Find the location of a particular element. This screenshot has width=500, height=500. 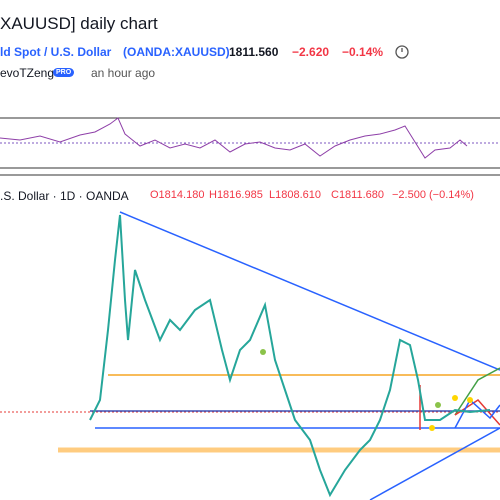

change: −2.620 is located at coordinates (311, 52).